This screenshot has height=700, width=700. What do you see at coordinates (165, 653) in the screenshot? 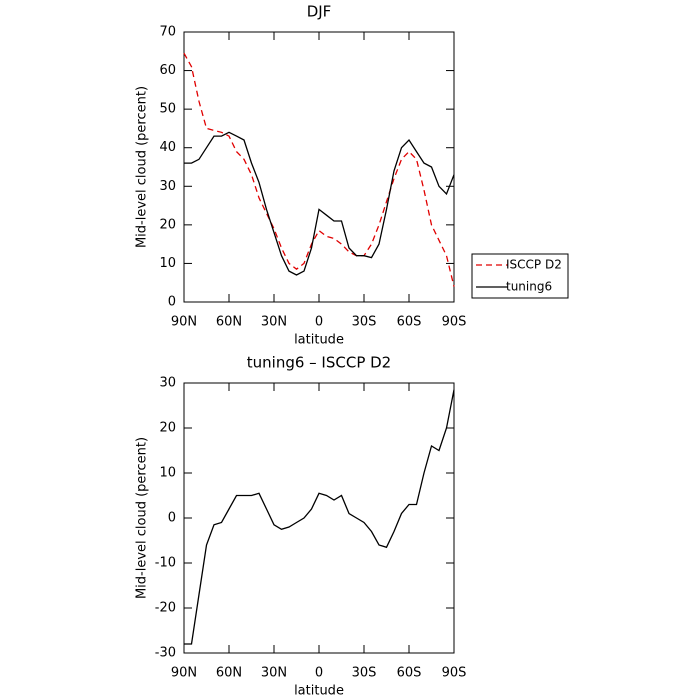
I see `y-tick-label: -30` at bounding box center [165, 653].